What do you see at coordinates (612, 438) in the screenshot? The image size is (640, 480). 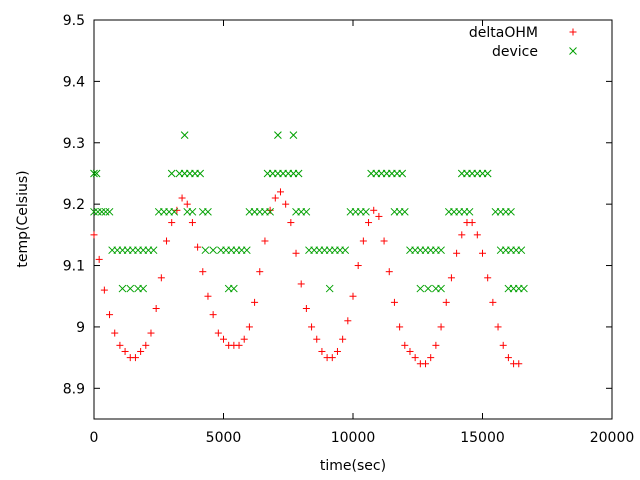 I see `x-tick-label: 20000` at bounding box center [612, 438].